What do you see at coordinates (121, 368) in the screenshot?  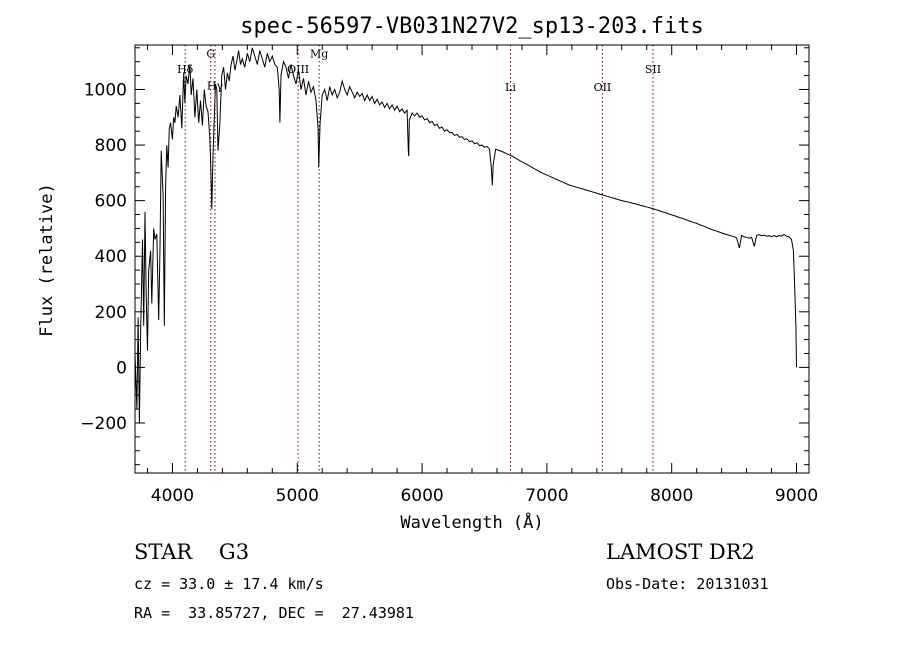 I see `y-tick-label: 0` at bounding box center [121, 368].